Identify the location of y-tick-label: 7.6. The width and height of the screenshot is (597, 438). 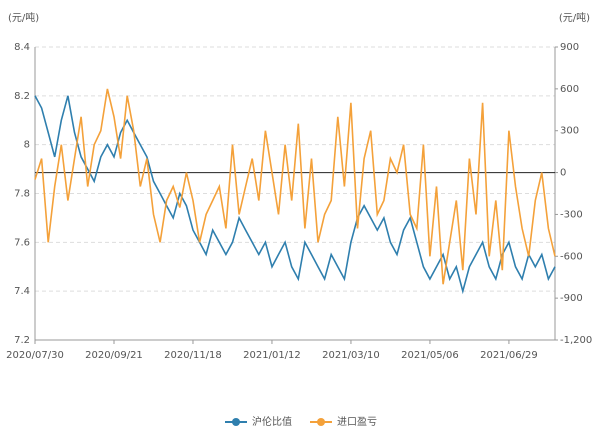
(22, 242).